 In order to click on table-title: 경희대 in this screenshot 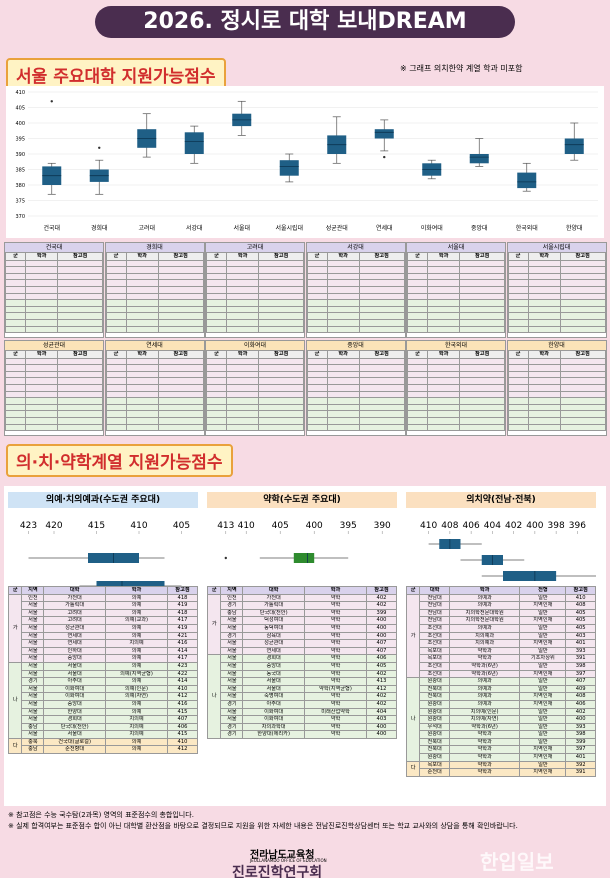, I will do `click(154, 247)`.